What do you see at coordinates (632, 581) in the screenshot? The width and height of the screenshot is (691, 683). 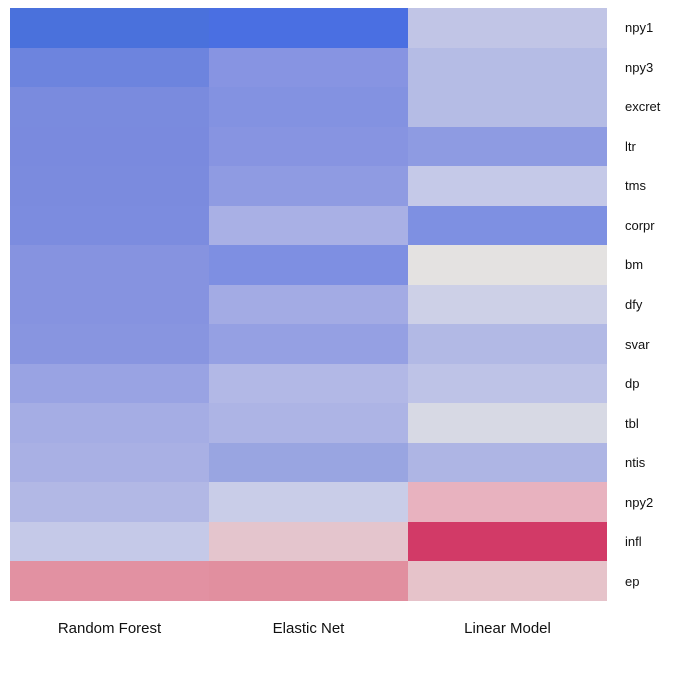 I see `row-label-ep: ep` at bounding box center [632, 581].